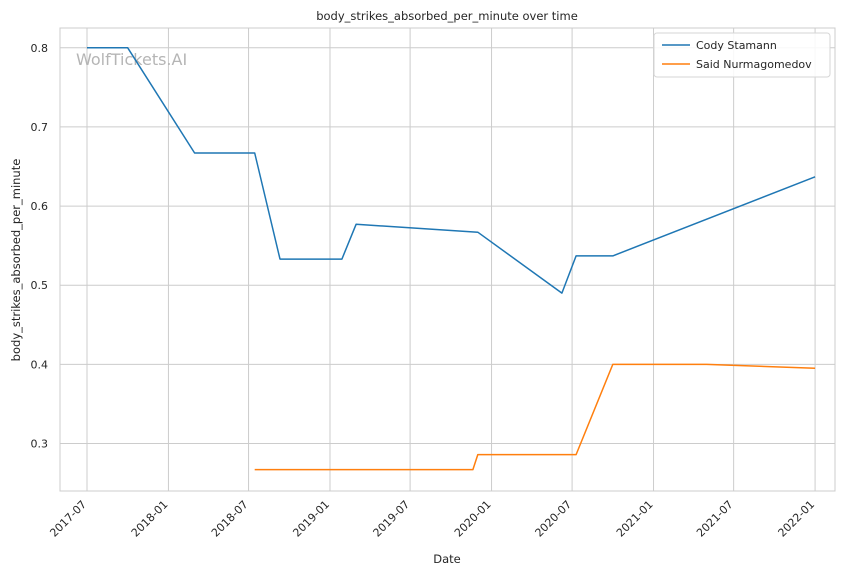  What do you see at coordinates (40, 48) in the screenshot?
I see `y-tick-label: 0.8` at bounding box center [40, 48].